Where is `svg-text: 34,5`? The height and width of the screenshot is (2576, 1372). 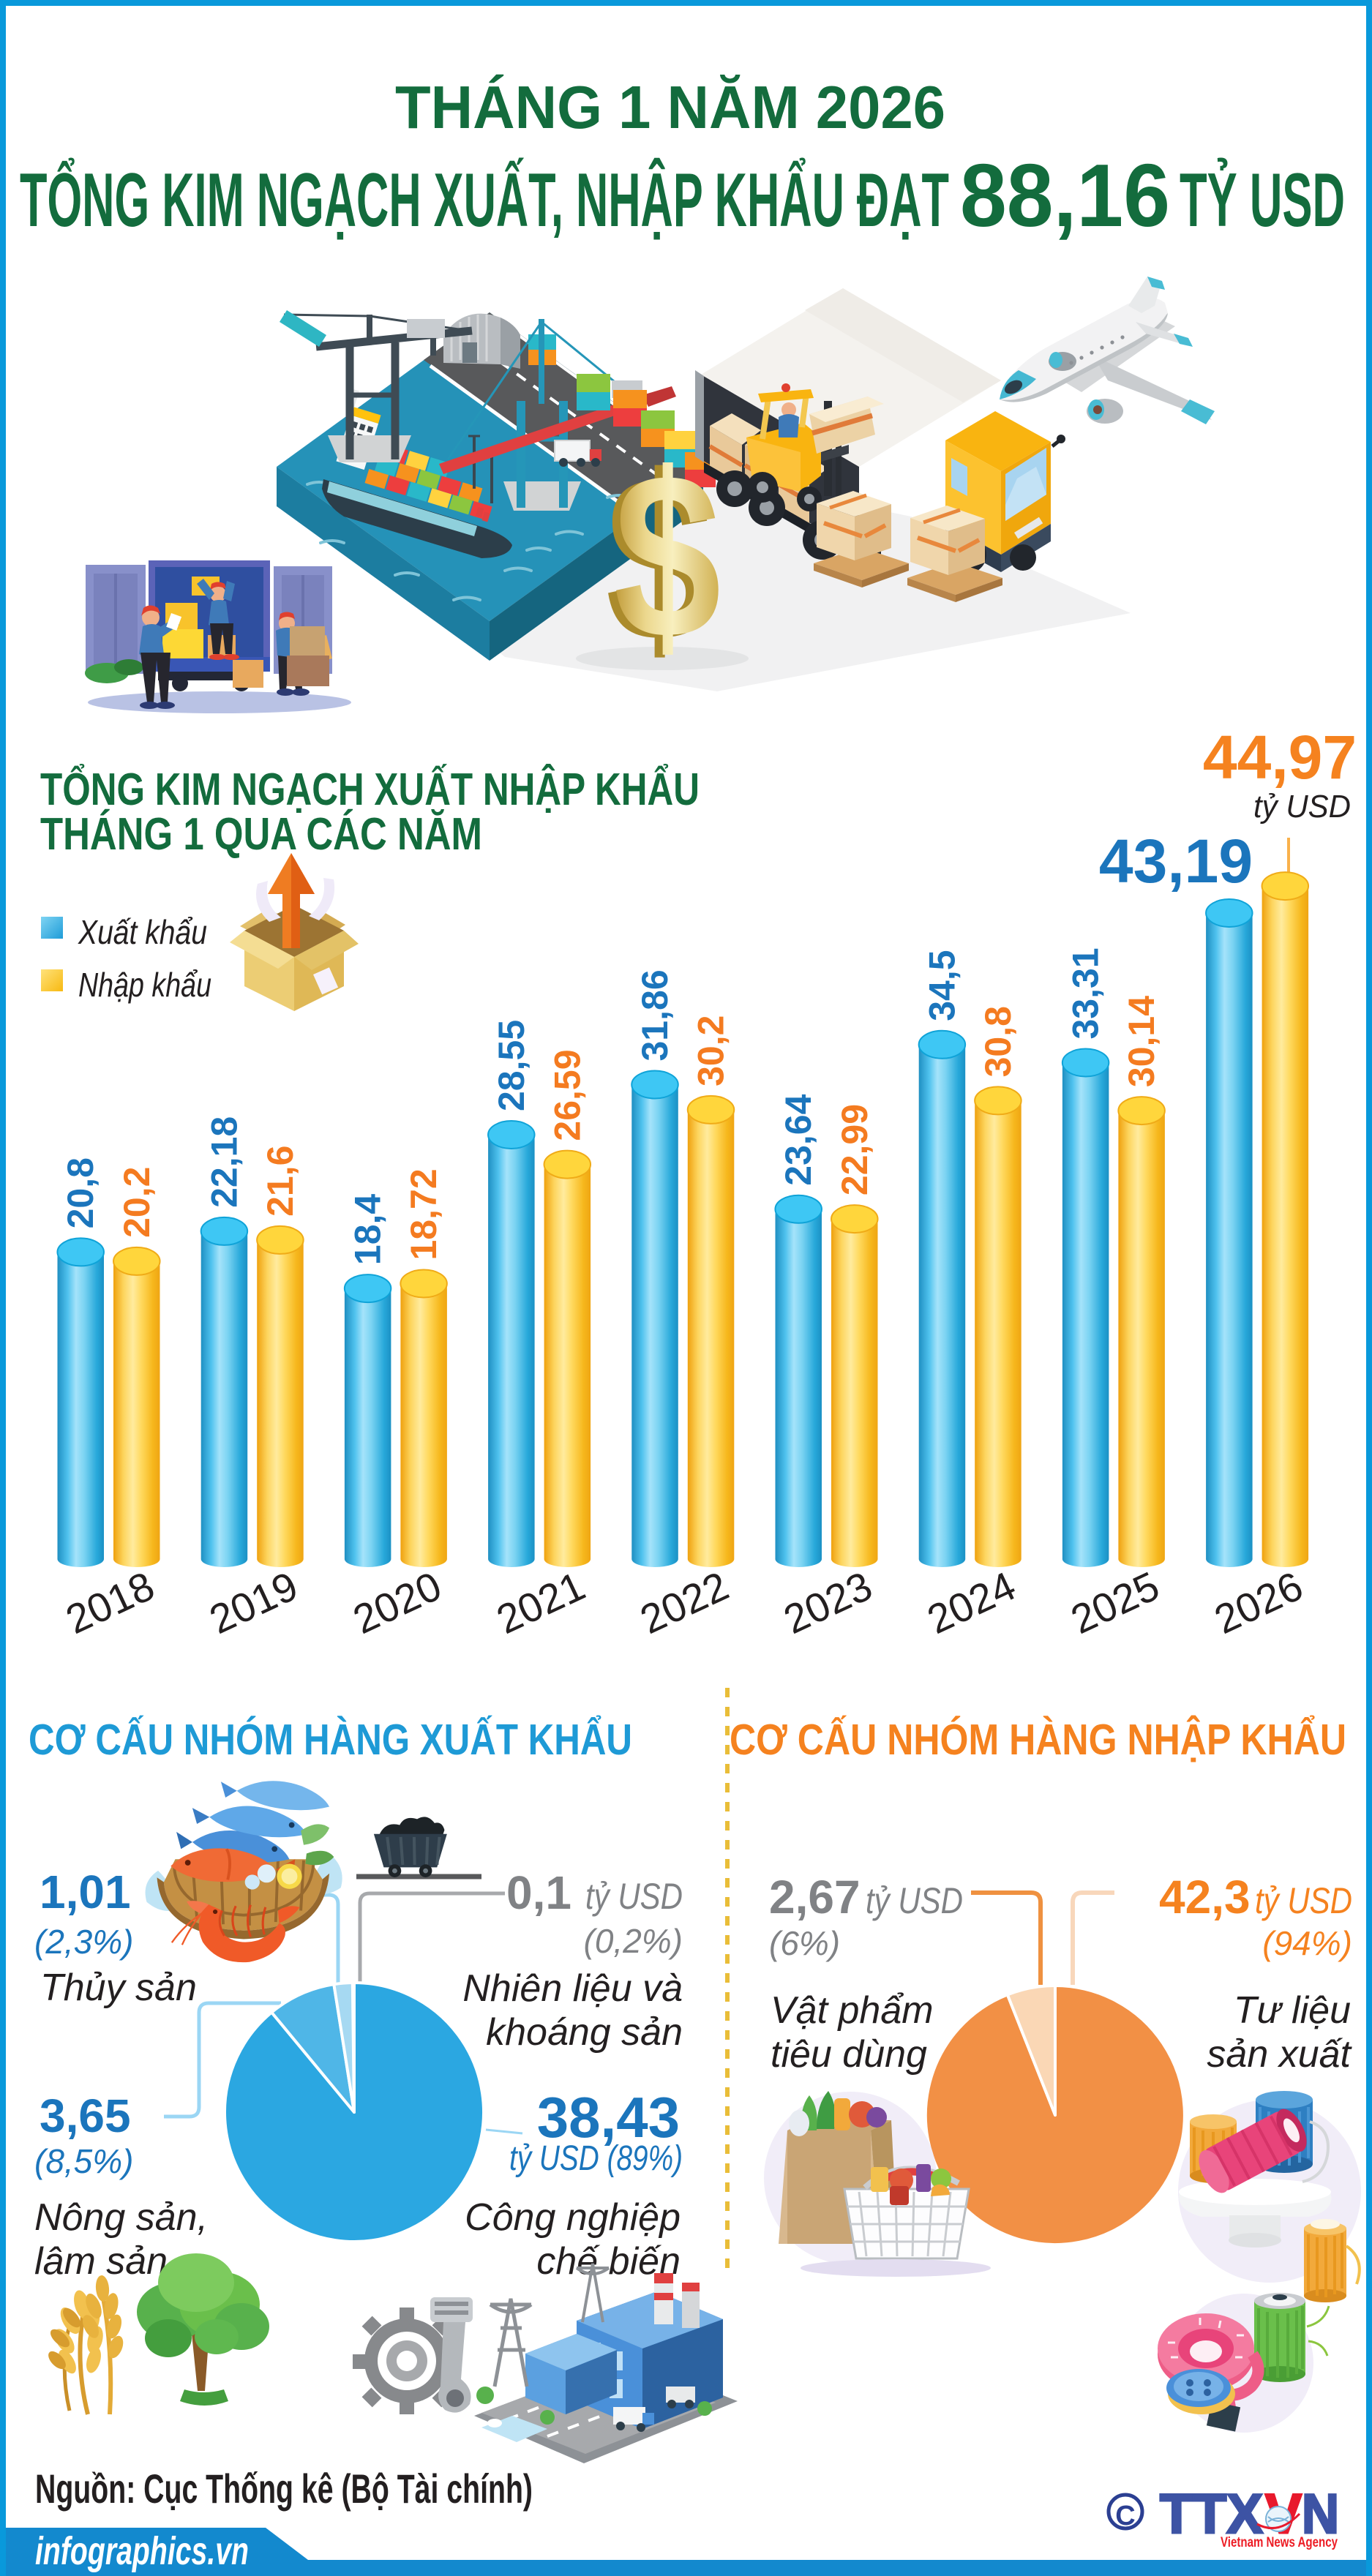 svg-text: 34,5 is located at coordinates (941, 986).